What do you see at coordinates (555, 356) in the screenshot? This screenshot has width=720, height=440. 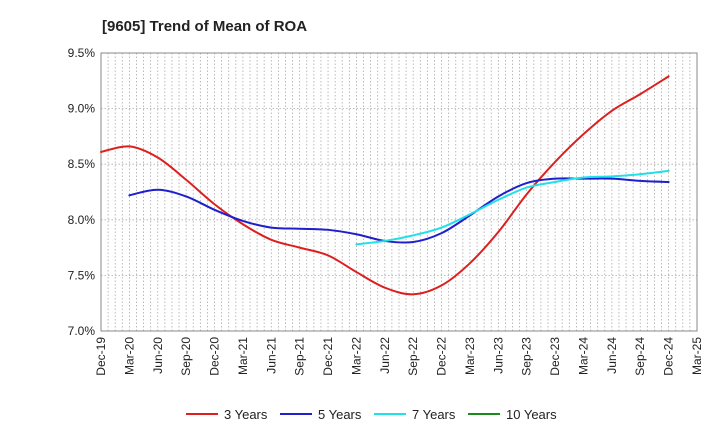 I see `x-tick-label: Dec-23` at bounding box center [555, 356].